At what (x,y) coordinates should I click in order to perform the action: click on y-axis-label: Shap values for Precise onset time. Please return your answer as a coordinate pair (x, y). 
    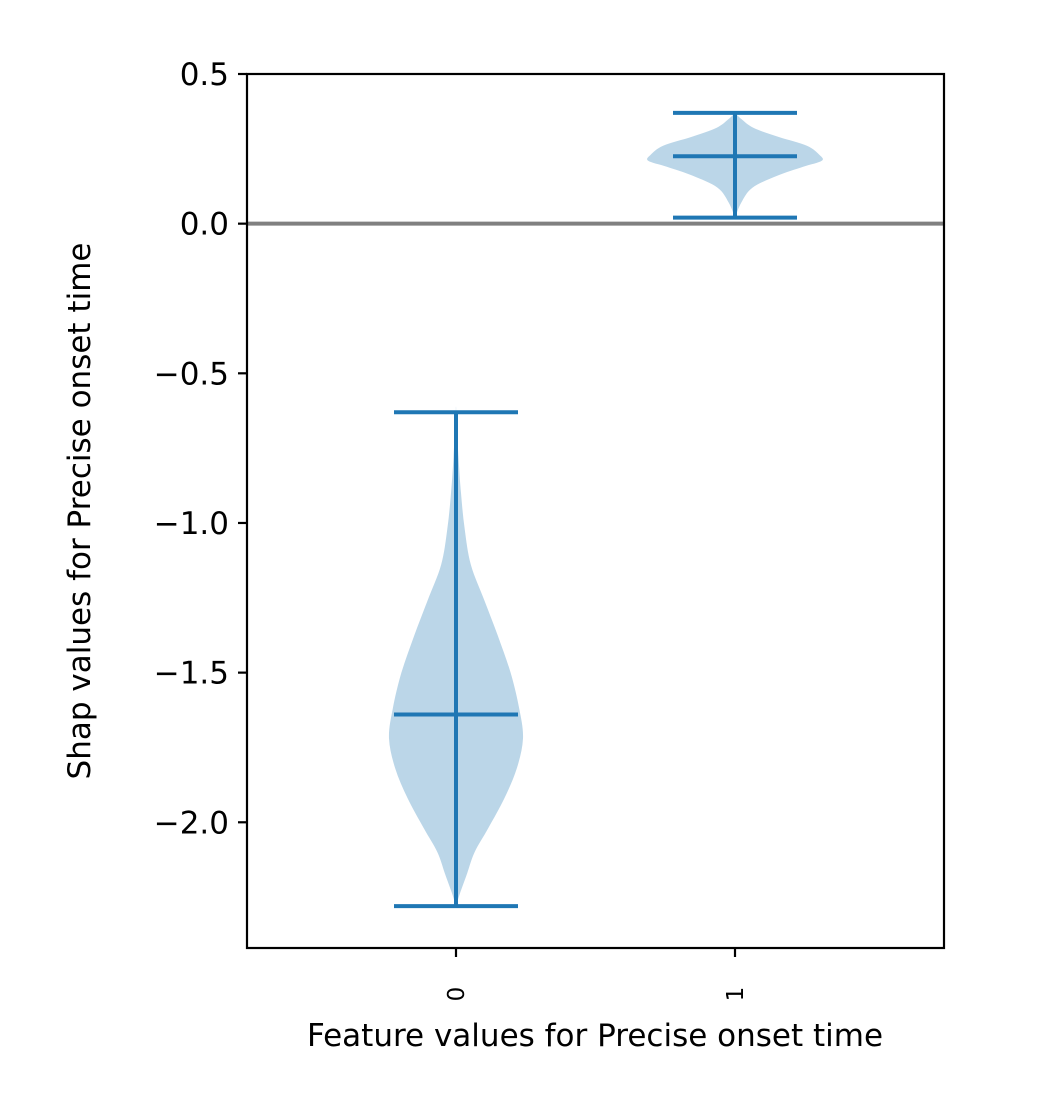
    Looking at the image, I should click on (80, 511).